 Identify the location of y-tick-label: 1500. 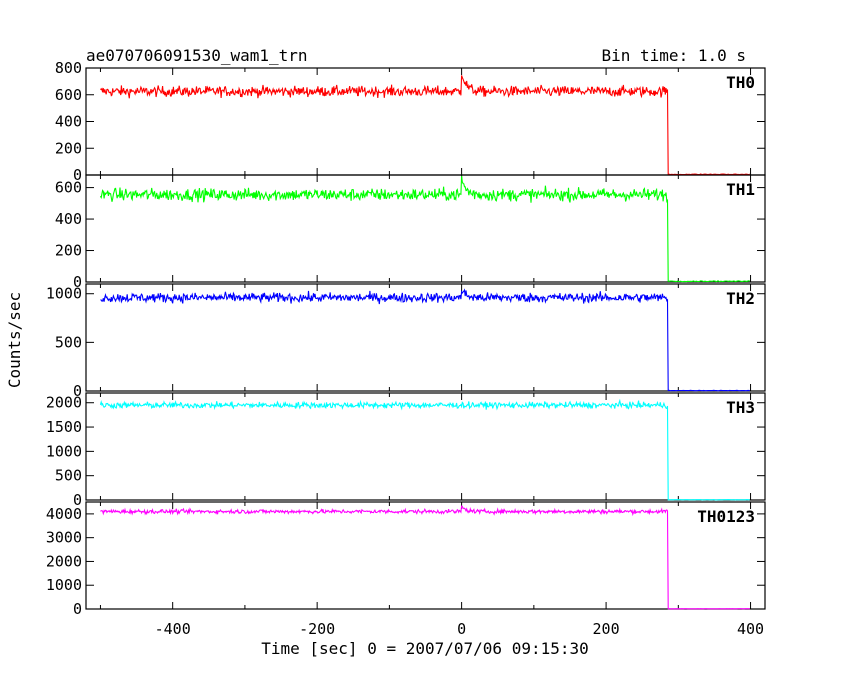
(64, 427).